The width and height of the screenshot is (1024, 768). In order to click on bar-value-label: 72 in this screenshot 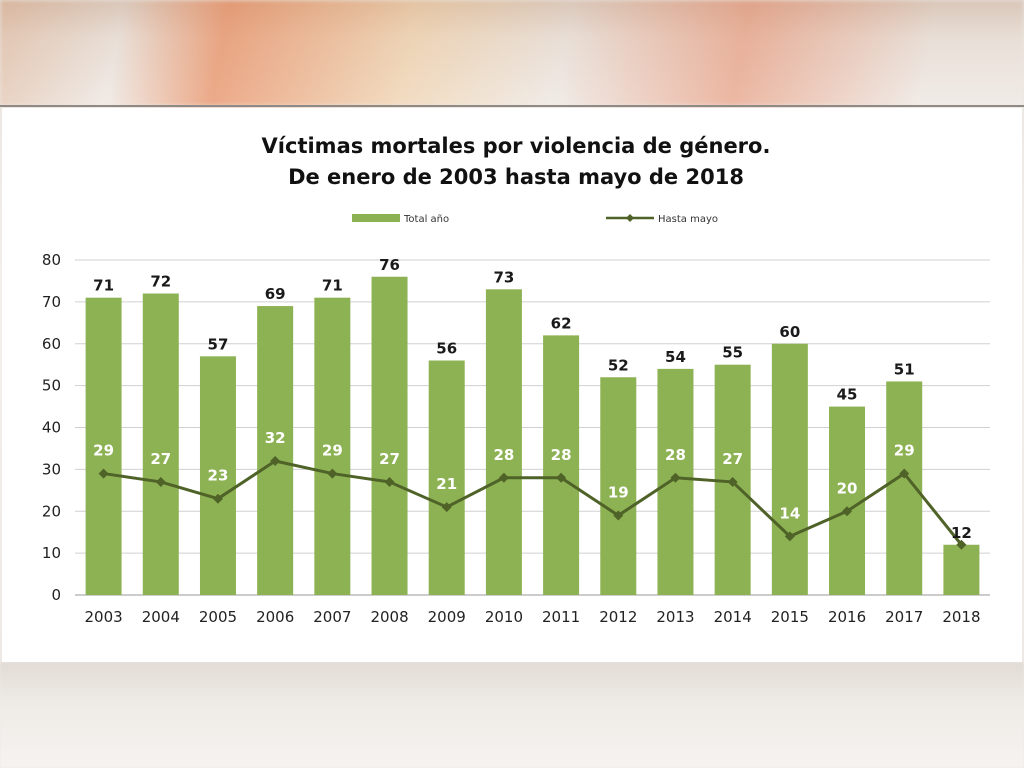, I will do `click(160, 282)`.